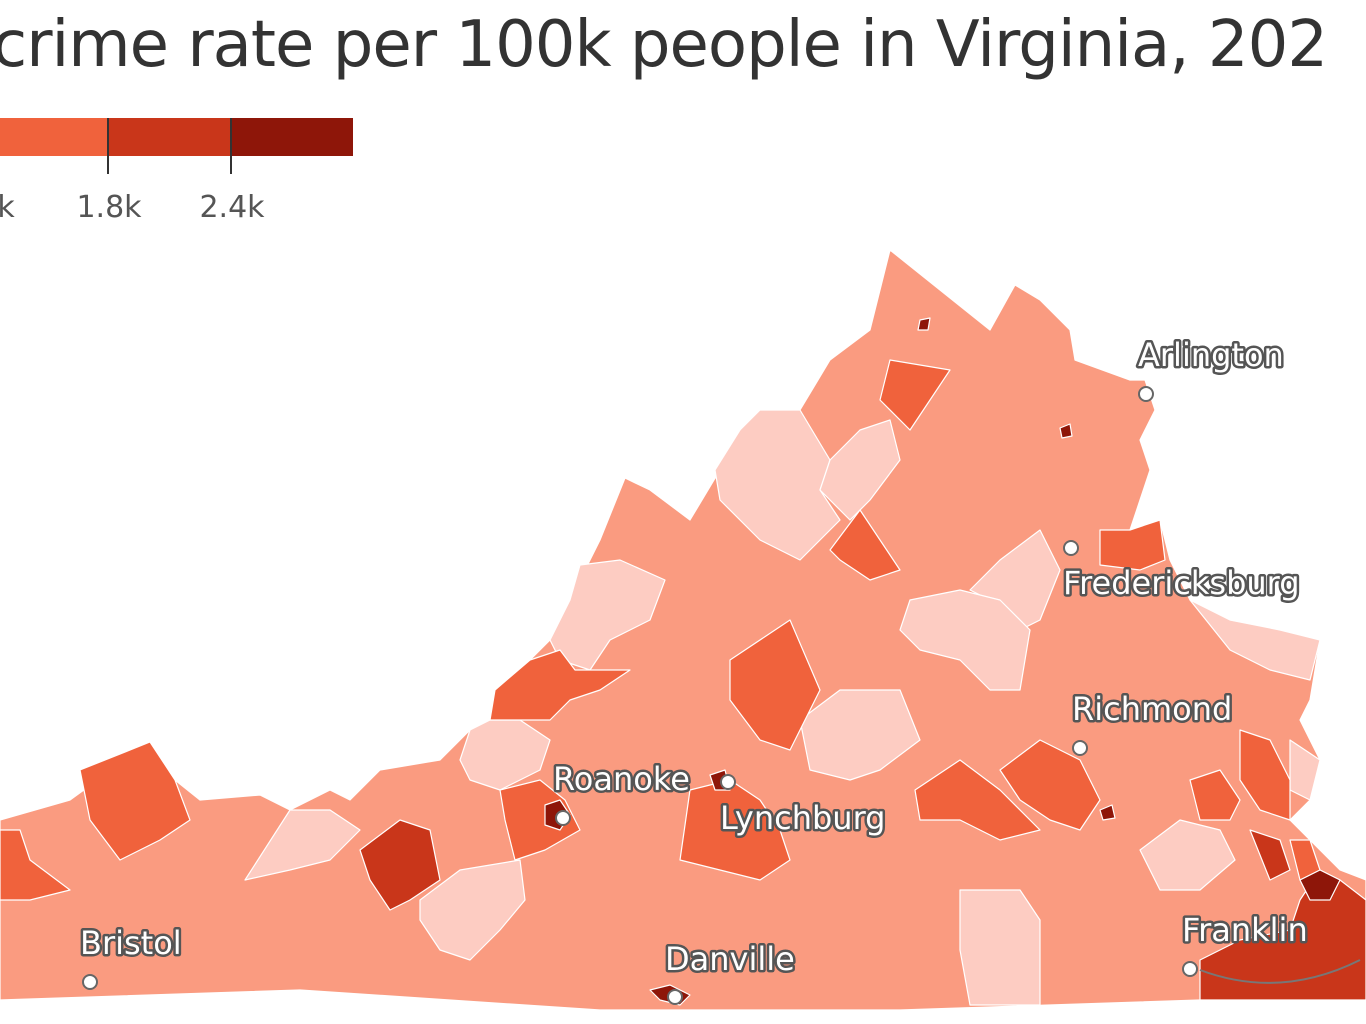 The image size is (1366, 1024). I want to click on legend-tick-label: 1.8k, so click(109, 207).